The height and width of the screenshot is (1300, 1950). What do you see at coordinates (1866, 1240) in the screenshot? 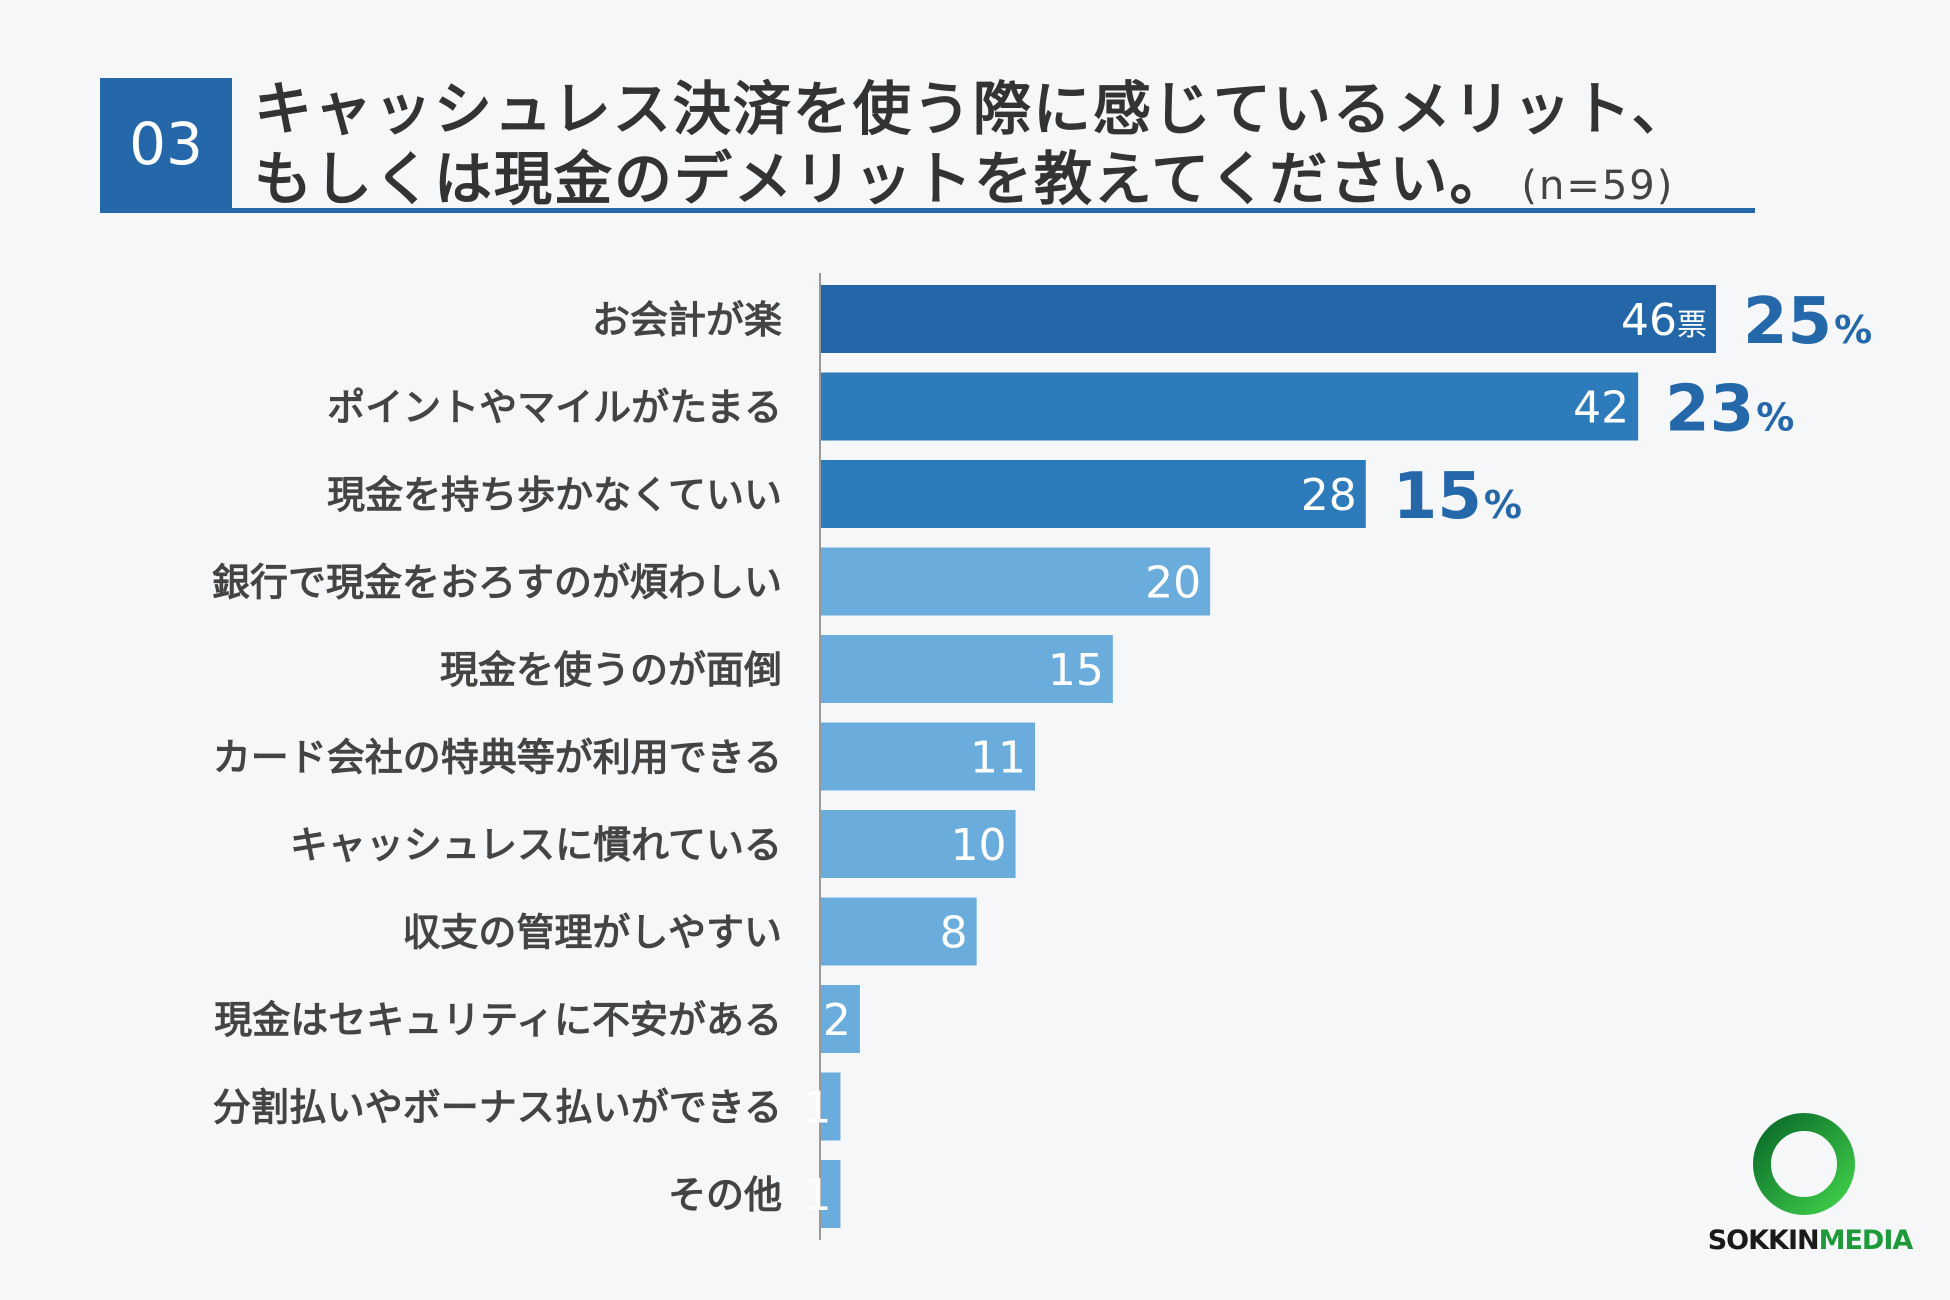
I see `logo-text-media: MEDIA` at bounding box center [1866, 1240].